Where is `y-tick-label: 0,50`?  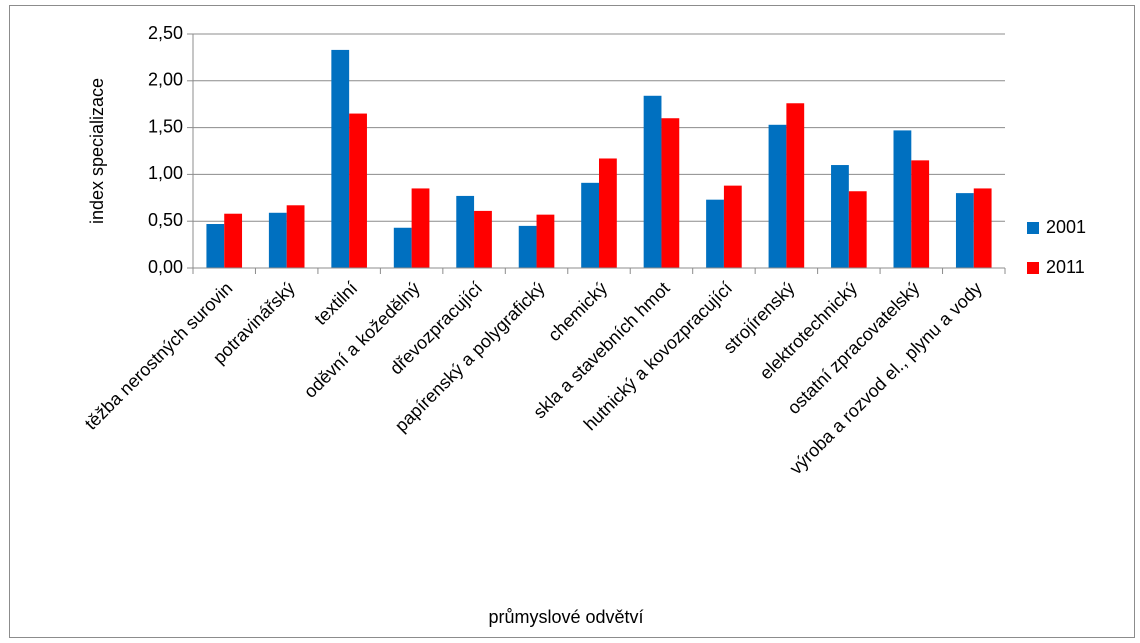
y-tick-label: 0,50 is located at coordinates (165, 220).